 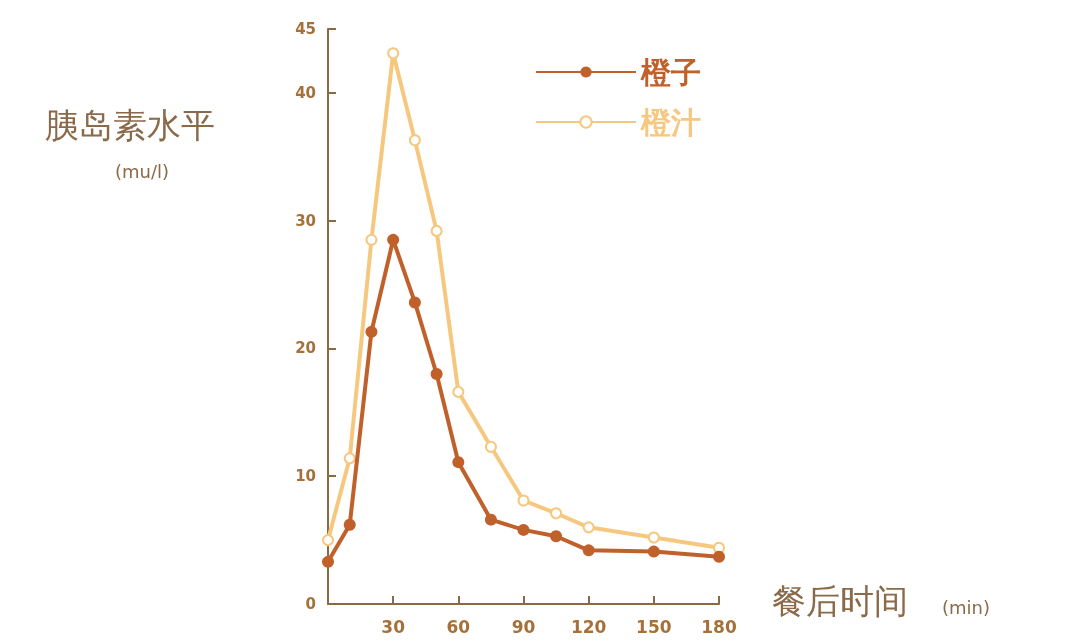 What do you see at coordinates (670, 72) in the screenshot?
I see `legend-label: 橙子` at bounding box center [670, 72].